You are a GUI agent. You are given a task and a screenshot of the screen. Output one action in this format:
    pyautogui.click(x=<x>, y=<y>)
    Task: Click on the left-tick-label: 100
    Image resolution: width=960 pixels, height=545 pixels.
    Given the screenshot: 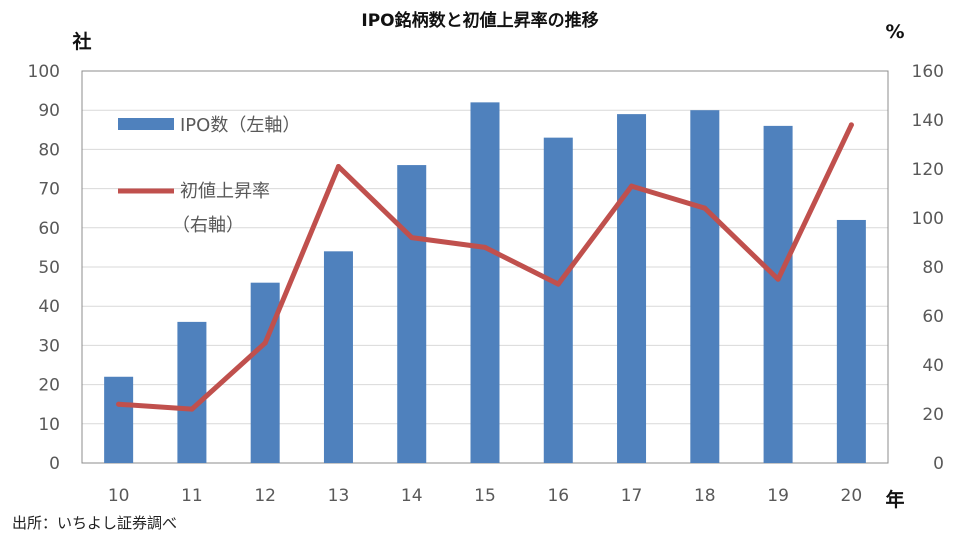 What is the action you would take?
    pyautogui.click(x=44, y=72)
    